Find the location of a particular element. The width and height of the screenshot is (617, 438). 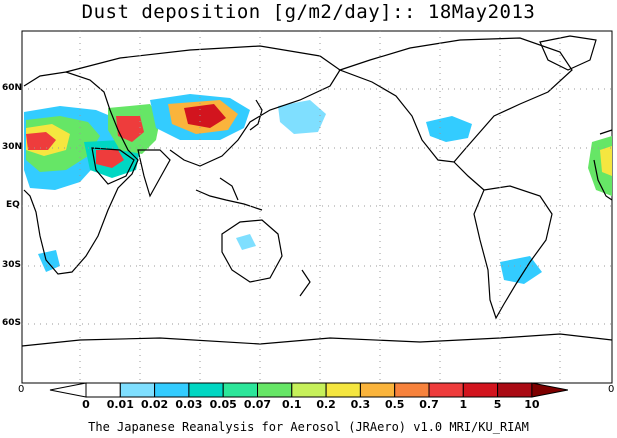

lat-label-30n: 30N is located at coordinates (12, 147).